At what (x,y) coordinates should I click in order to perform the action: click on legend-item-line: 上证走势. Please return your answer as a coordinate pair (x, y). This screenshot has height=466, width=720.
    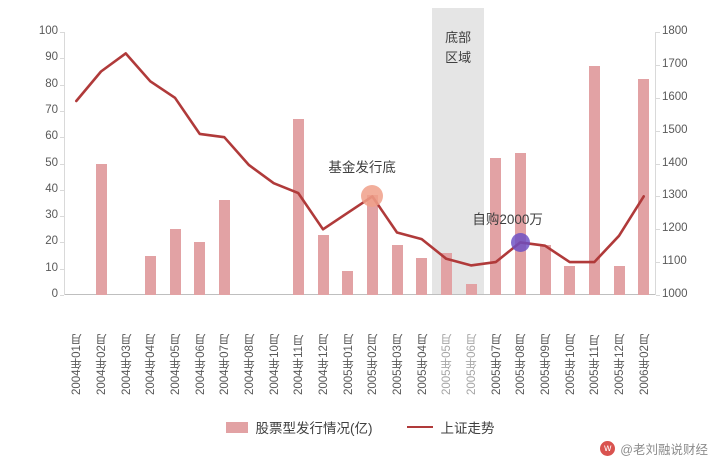
    Looking at the image, I should click on (450, 427).